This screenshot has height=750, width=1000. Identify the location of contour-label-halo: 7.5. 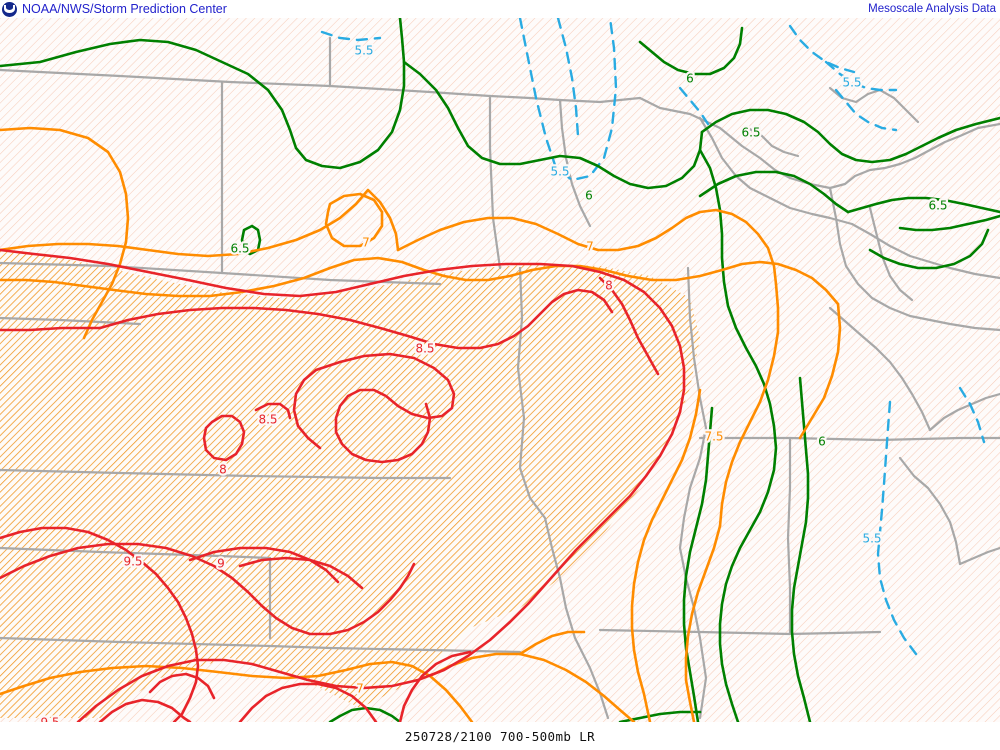
(713, 437).